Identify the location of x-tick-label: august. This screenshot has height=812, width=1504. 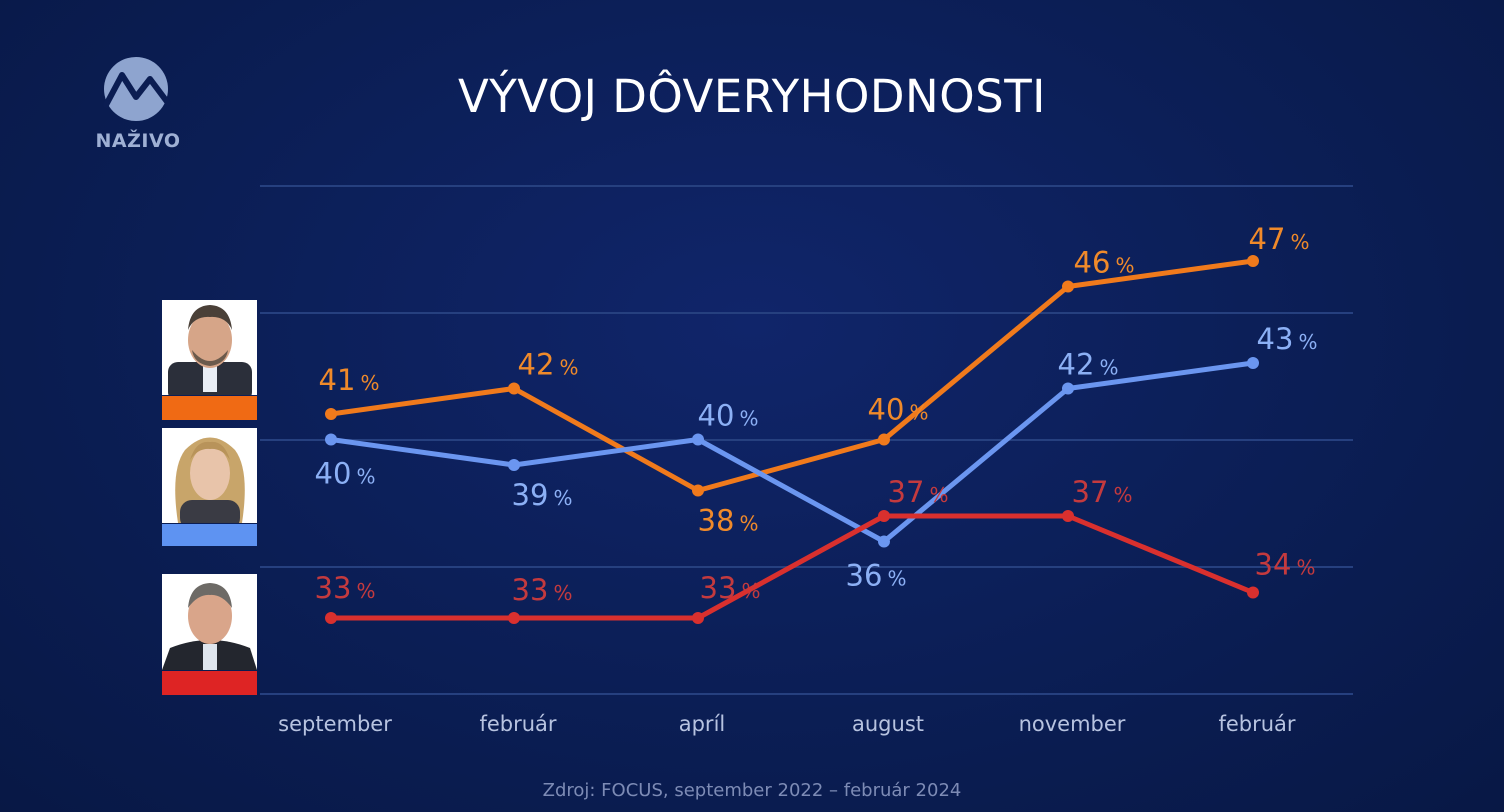
(888, 724).